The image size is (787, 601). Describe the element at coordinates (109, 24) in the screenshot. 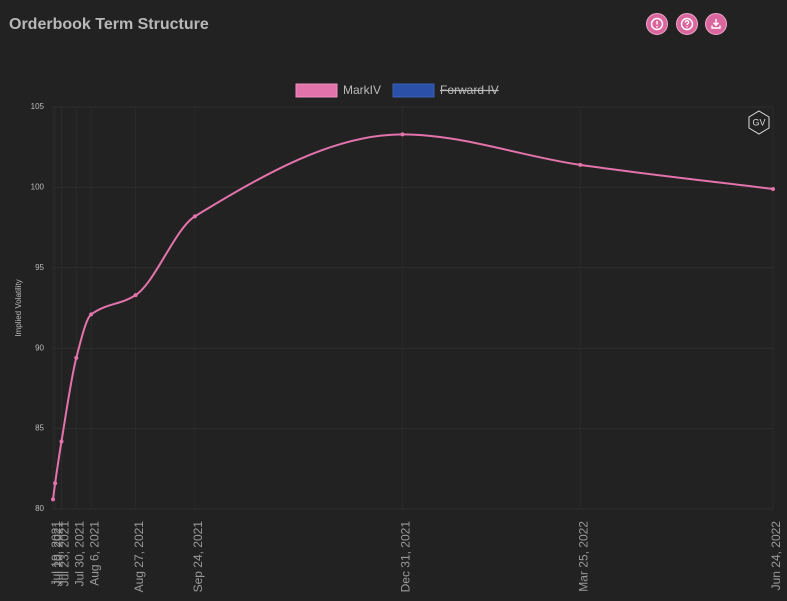

I see `header-title: Orderbook Term Structure` at that location.